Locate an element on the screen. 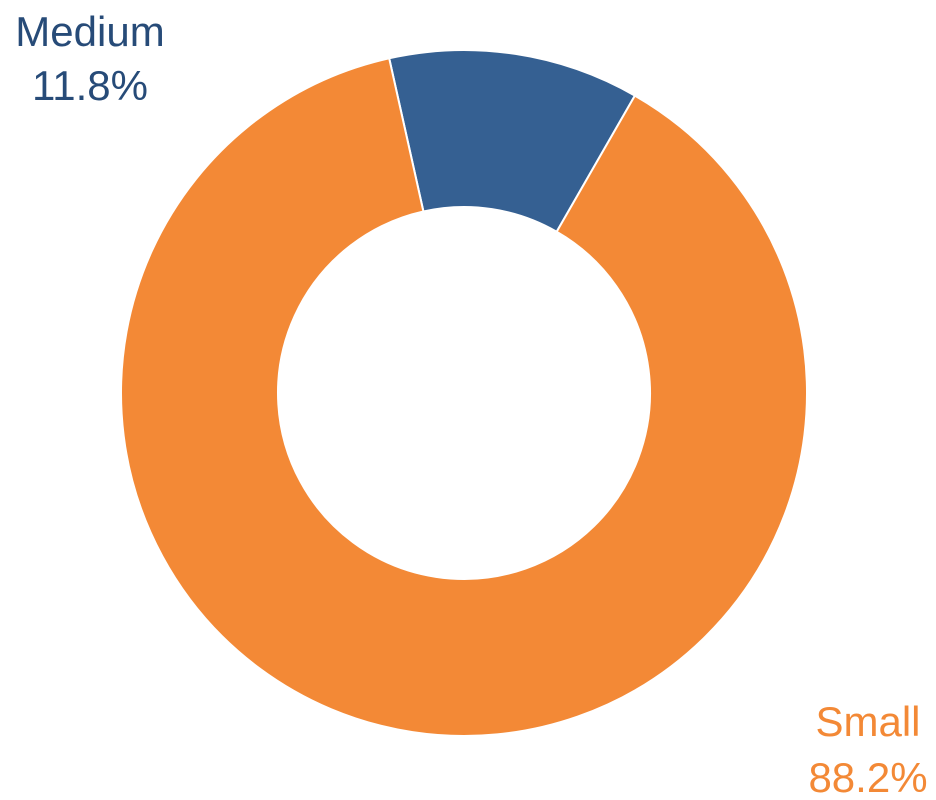 This screenshot has height=800, width=936. slice-label-small-value: 88.2% is located at coordinates (867, 777).